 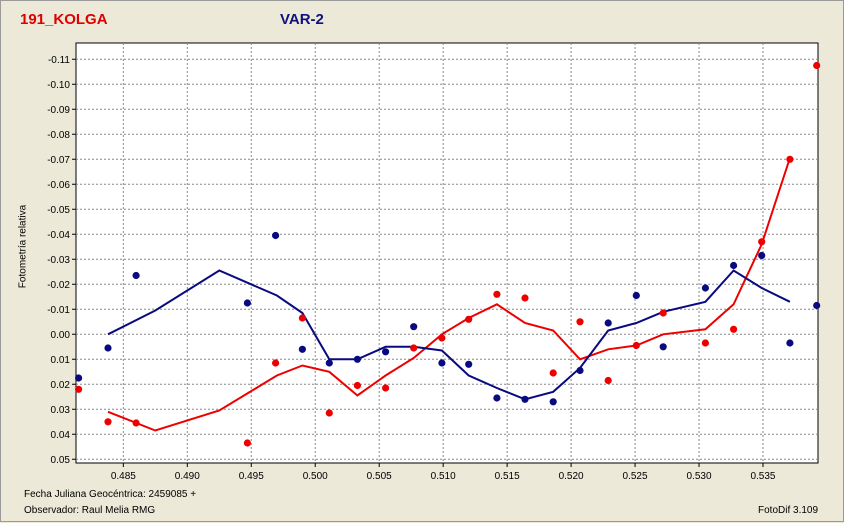 What do you see at coordinates (315, 476) in the screenshot?
I see `x-tick-label: 0.500` at bounding box center [315, 476].